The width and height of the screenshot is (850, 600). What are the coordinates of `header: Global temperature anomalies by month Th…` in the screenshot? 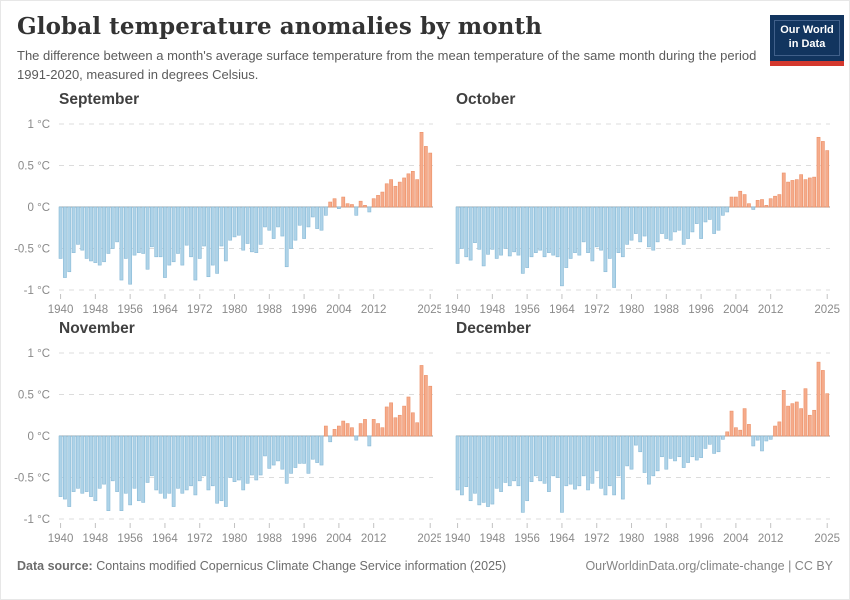 It's located at (425, 43).